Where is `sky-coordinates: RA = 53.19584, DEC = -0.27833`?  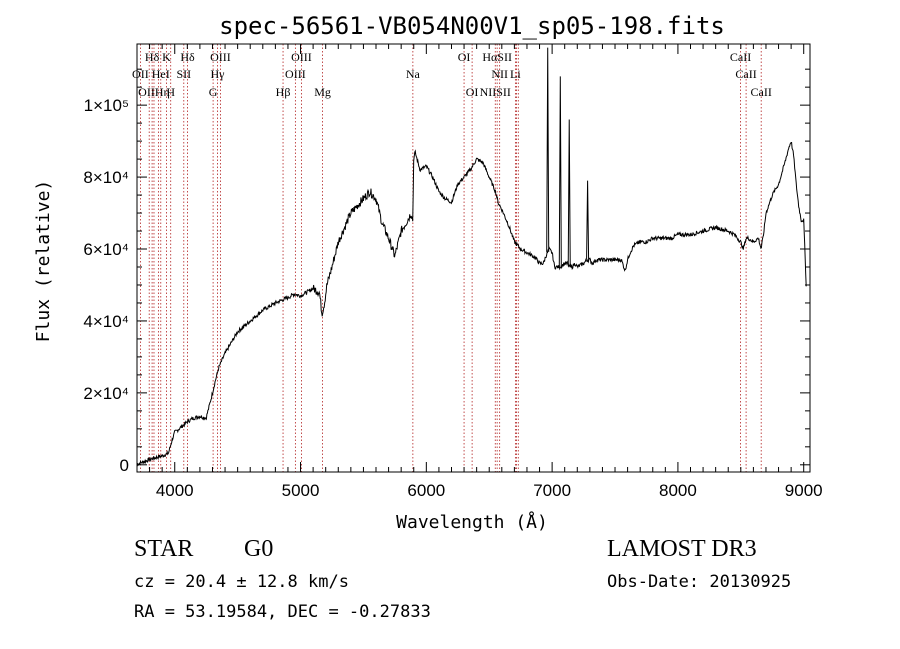
sky-coordinates: RA = 53.19584, DEC = -0.27833 is located at coordinates (282, 612).